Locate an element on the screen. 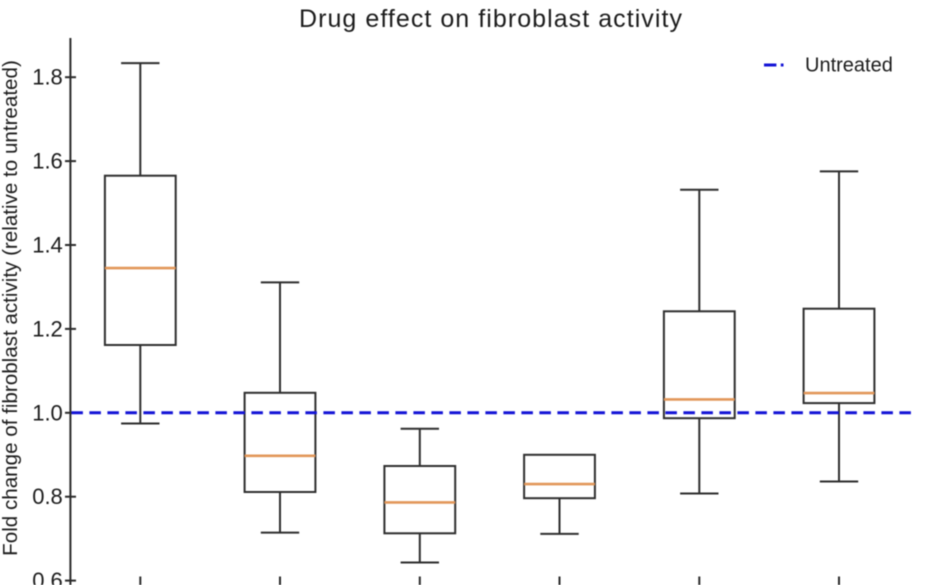 This screenshot has width=928, height=585. svg-text: 1.4 is located at coordinates (47, 245).